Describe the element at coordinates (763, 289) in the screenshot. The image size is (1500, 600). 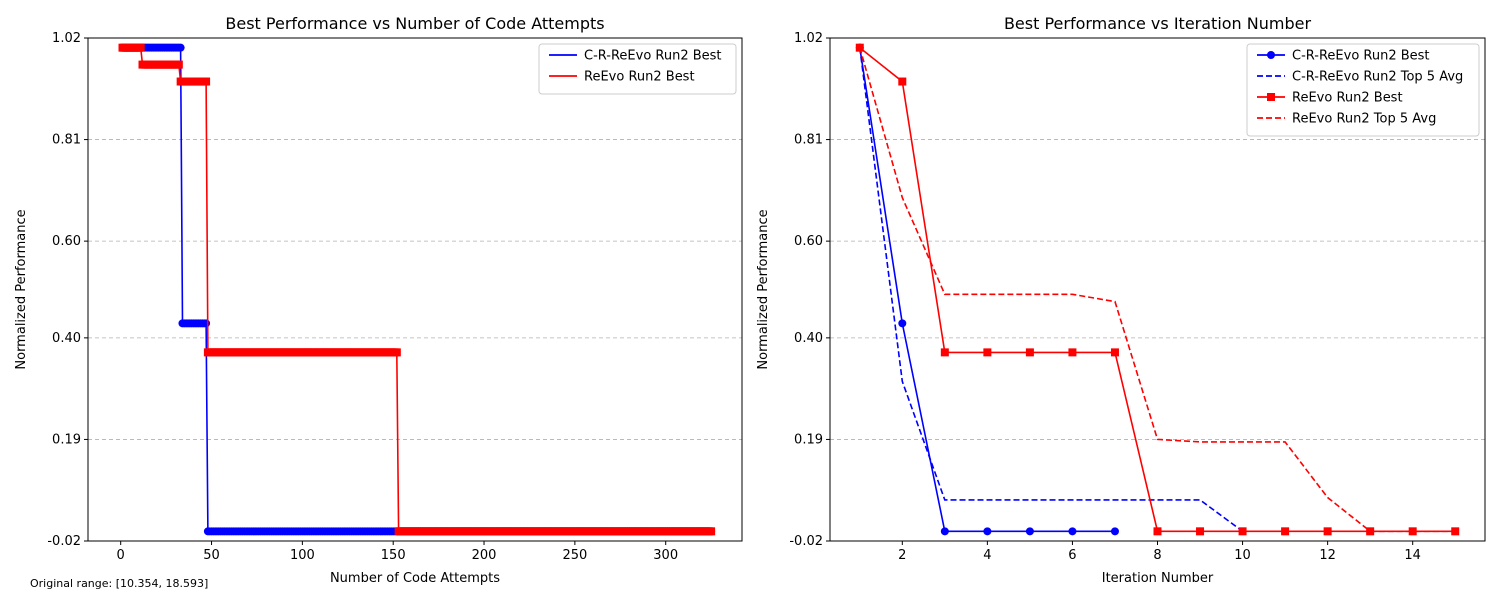
I see `panel2-ylabel: Normalized Performance` at that location.